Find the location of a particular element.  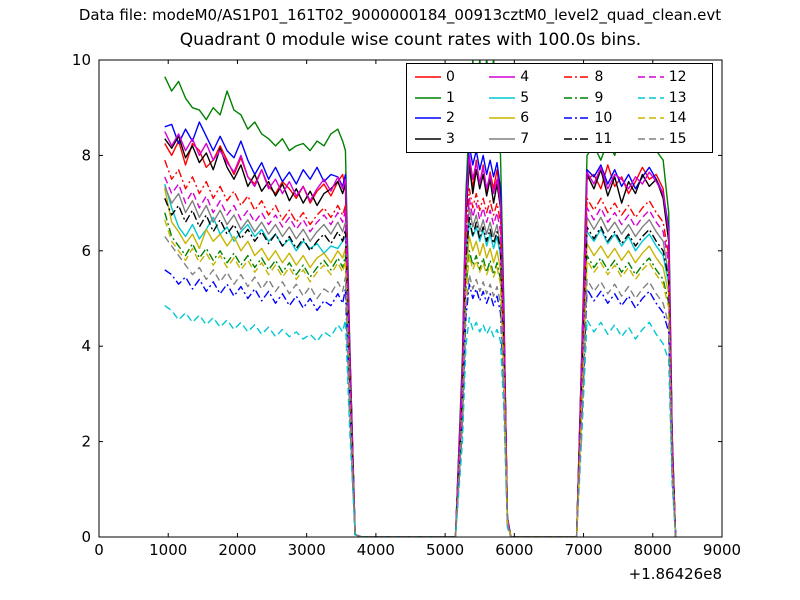

x-tick-label-7000: 7000 is located at coordinates (583, 550).